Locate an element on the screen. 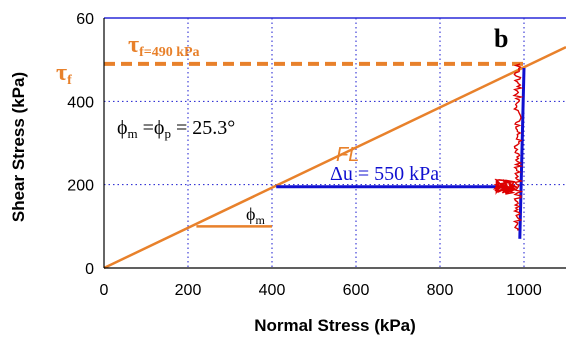 This screenshot has width=566, height=349. friction-angle-sub-p: p is located at coordinates (167, 133).